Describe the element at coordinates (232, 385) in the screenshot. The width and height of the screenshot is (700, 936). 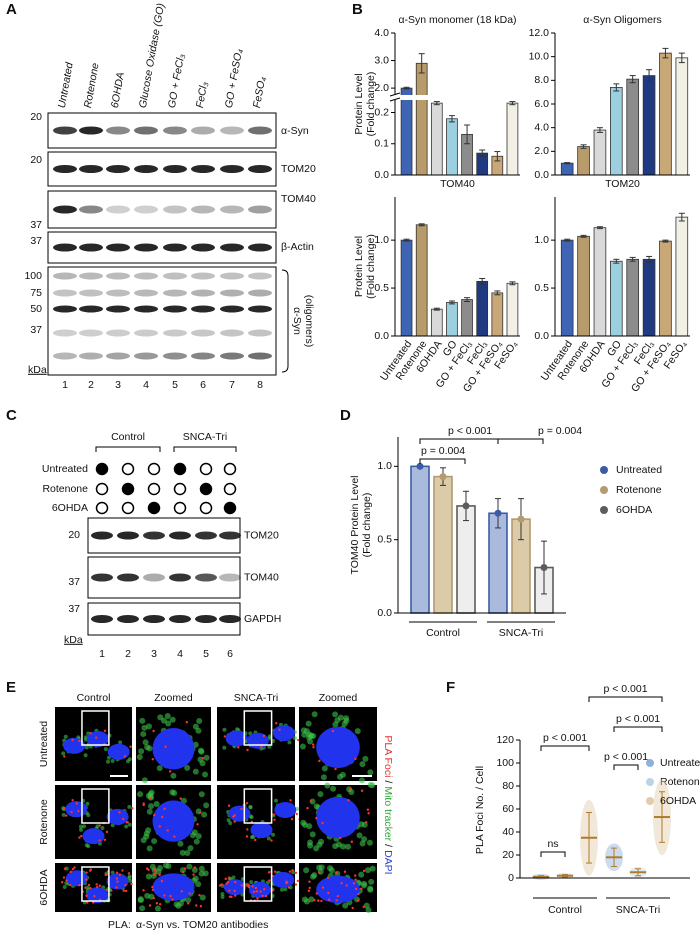
I see `lane-number: 7` at that location.